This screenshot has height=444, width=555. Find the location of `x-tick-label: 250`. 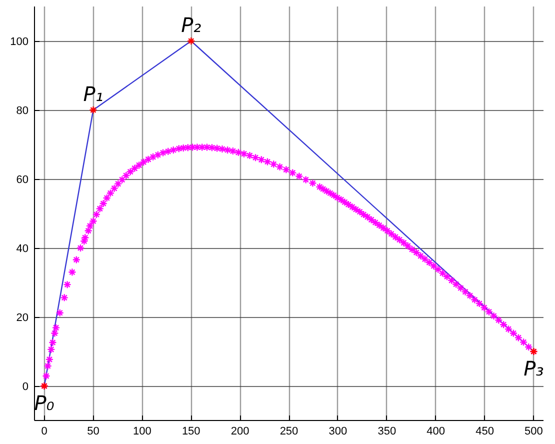

x-tick-label: 250 is located at coordinates (289, 432).